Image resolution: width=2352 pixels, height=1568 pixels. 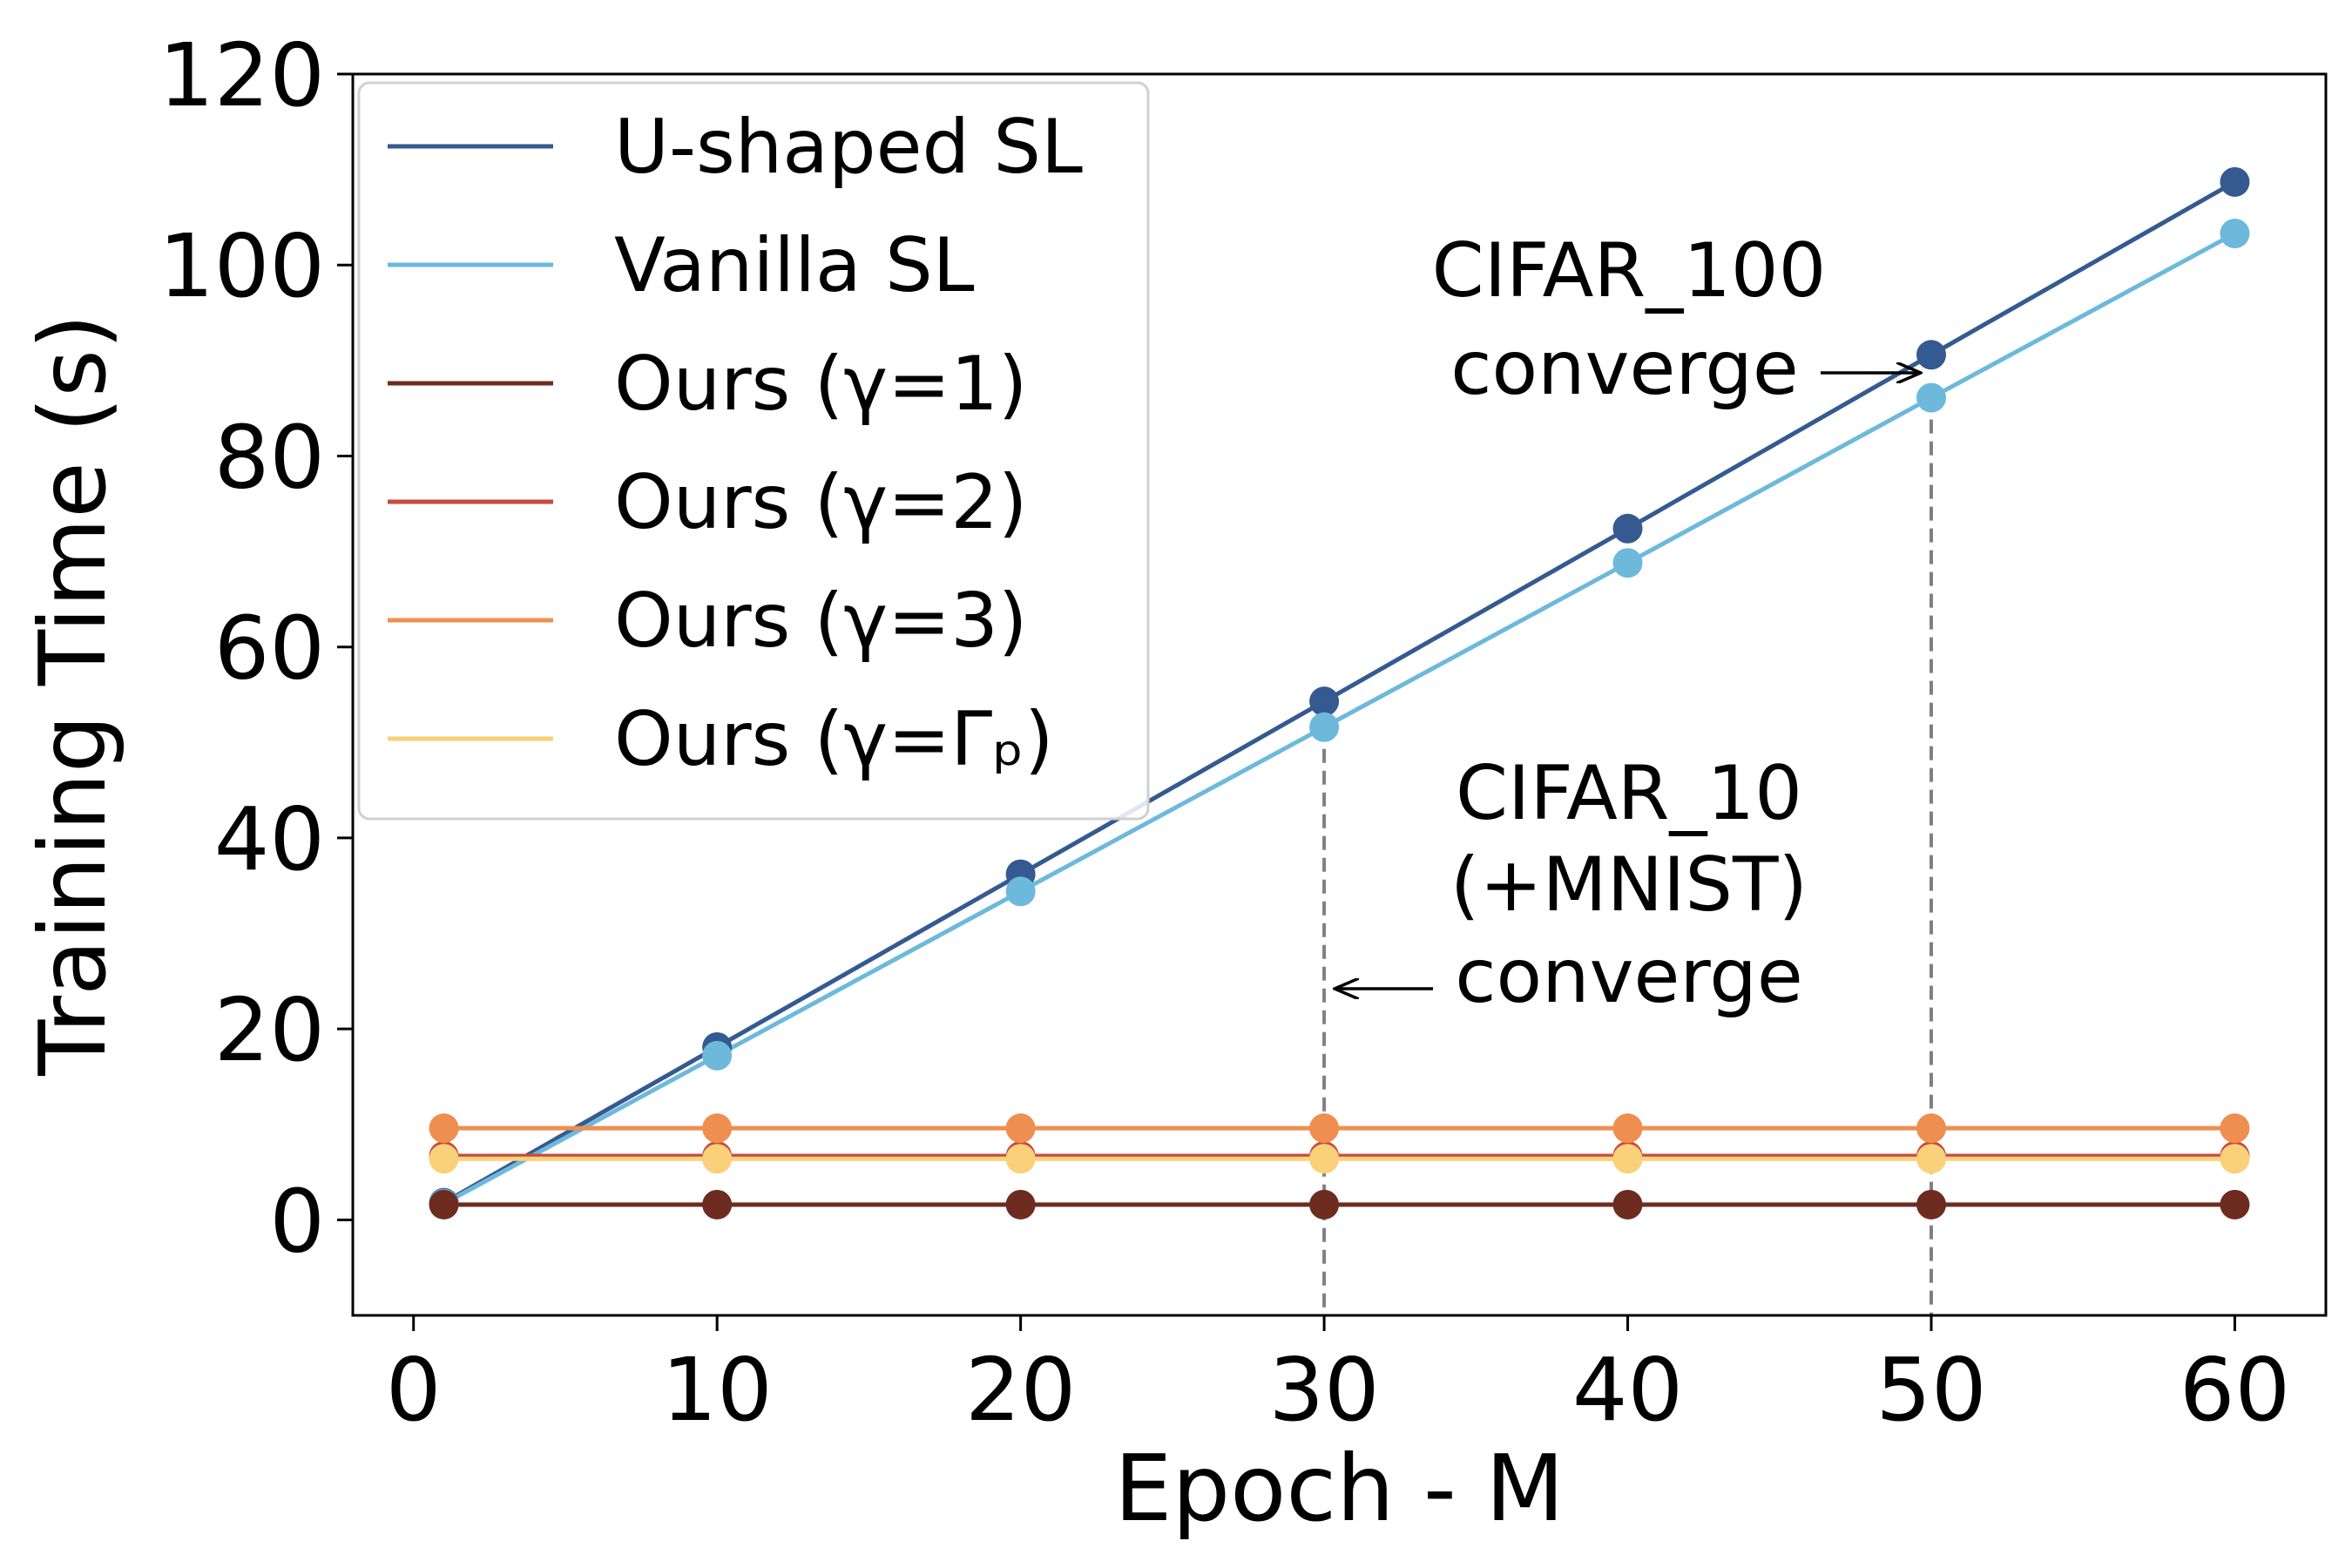 What do you see at coordinates (849, 147) in the screenshot?
I see `legend-label-0: U-shaped SL` at bounding box center [849, 147].